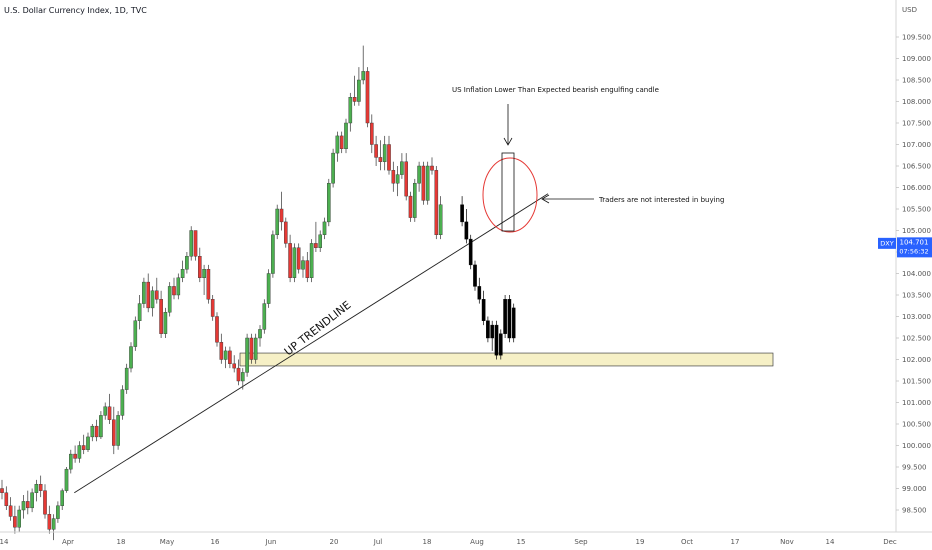  I want to click on engulfing-candle-box, so click(508, 192).